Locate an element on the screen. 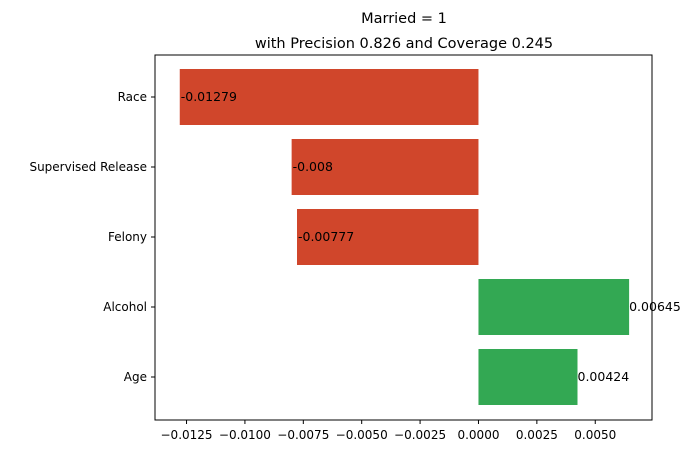 The image size is (695, 460). data-label-alcohol: 0.00645 is located at coordinates (655, 306).